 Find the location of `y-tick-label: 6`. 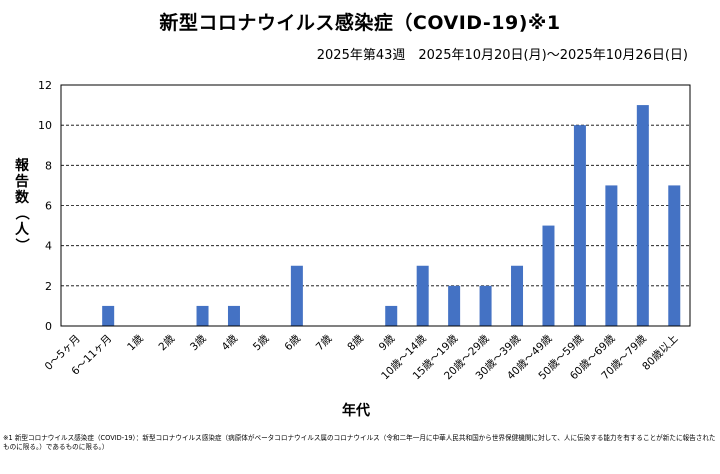

y-tick-label: 6 is located at coordinates (48, 206).